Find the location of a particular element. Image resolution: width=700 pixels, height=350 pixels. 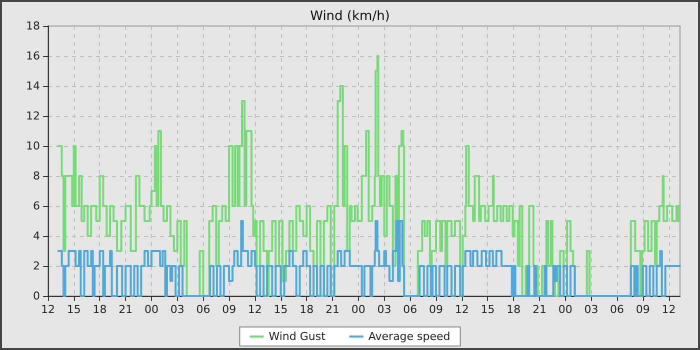

y-tick-label: 4 is located at coordinates (36, 236).